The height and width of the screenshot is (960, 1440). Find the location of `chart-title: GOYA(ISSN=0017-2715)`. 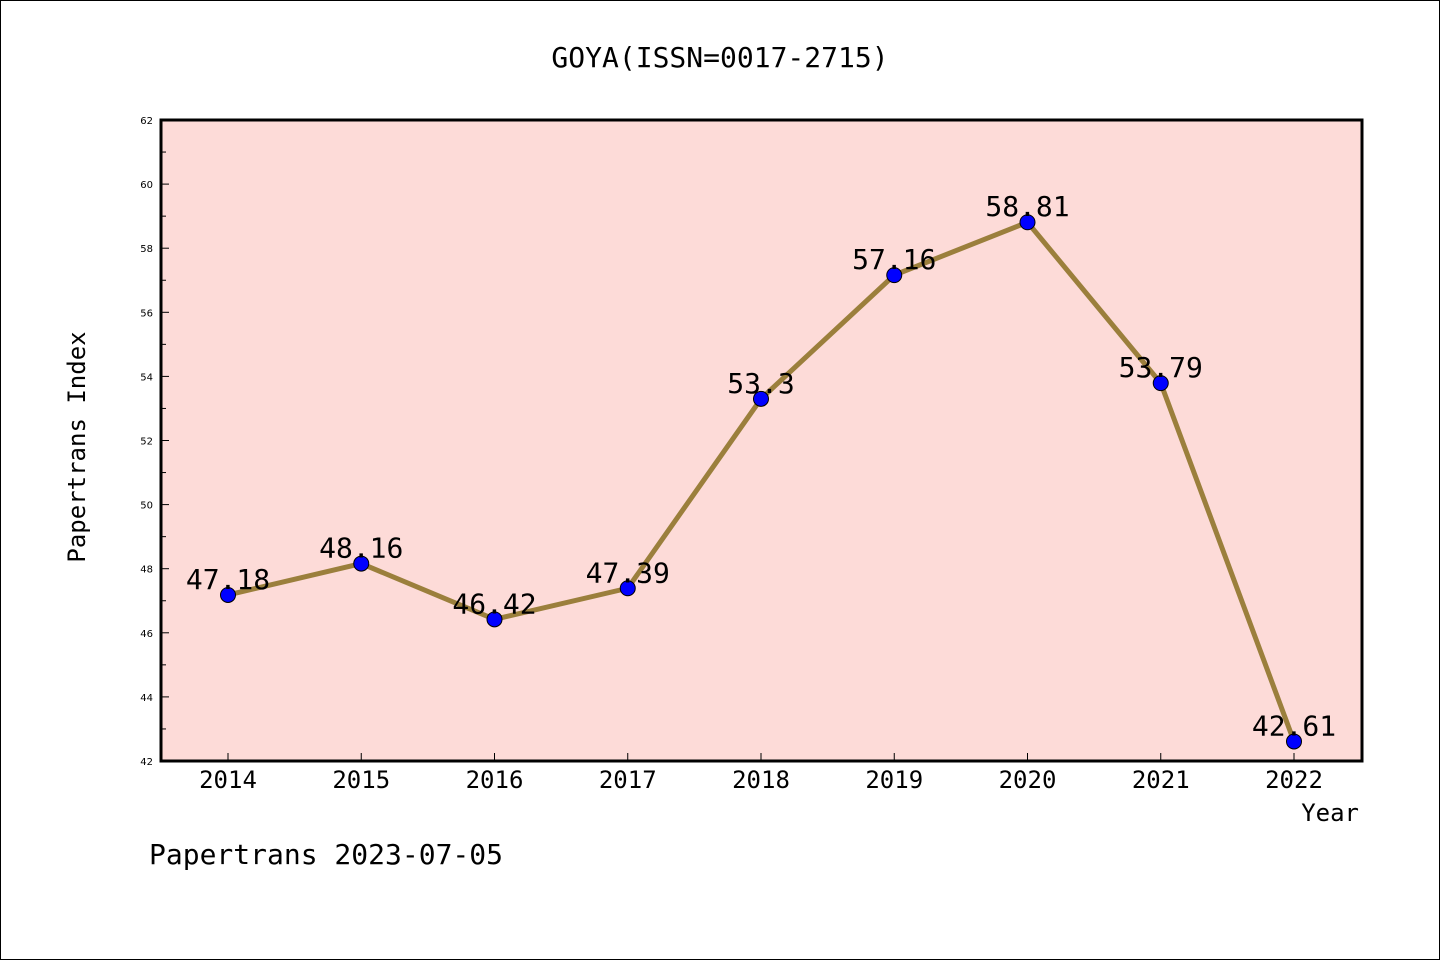

chart-title: GOYA(ISSN=0017-2715) is located at coordinates (719, 57).